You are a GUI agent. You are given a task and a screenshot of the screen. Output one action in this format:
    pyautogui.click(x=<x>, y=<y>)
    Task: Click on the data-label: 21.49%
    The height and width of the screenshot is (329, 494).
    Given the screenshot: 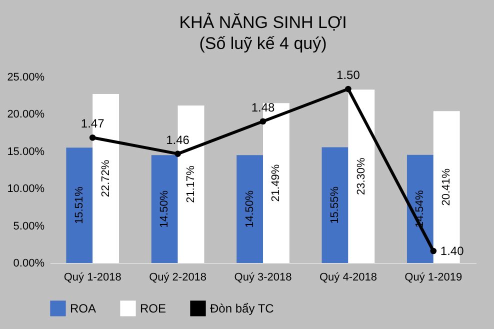 What is the action you would take?
    pyautogui.click(x=276, y=183)
    